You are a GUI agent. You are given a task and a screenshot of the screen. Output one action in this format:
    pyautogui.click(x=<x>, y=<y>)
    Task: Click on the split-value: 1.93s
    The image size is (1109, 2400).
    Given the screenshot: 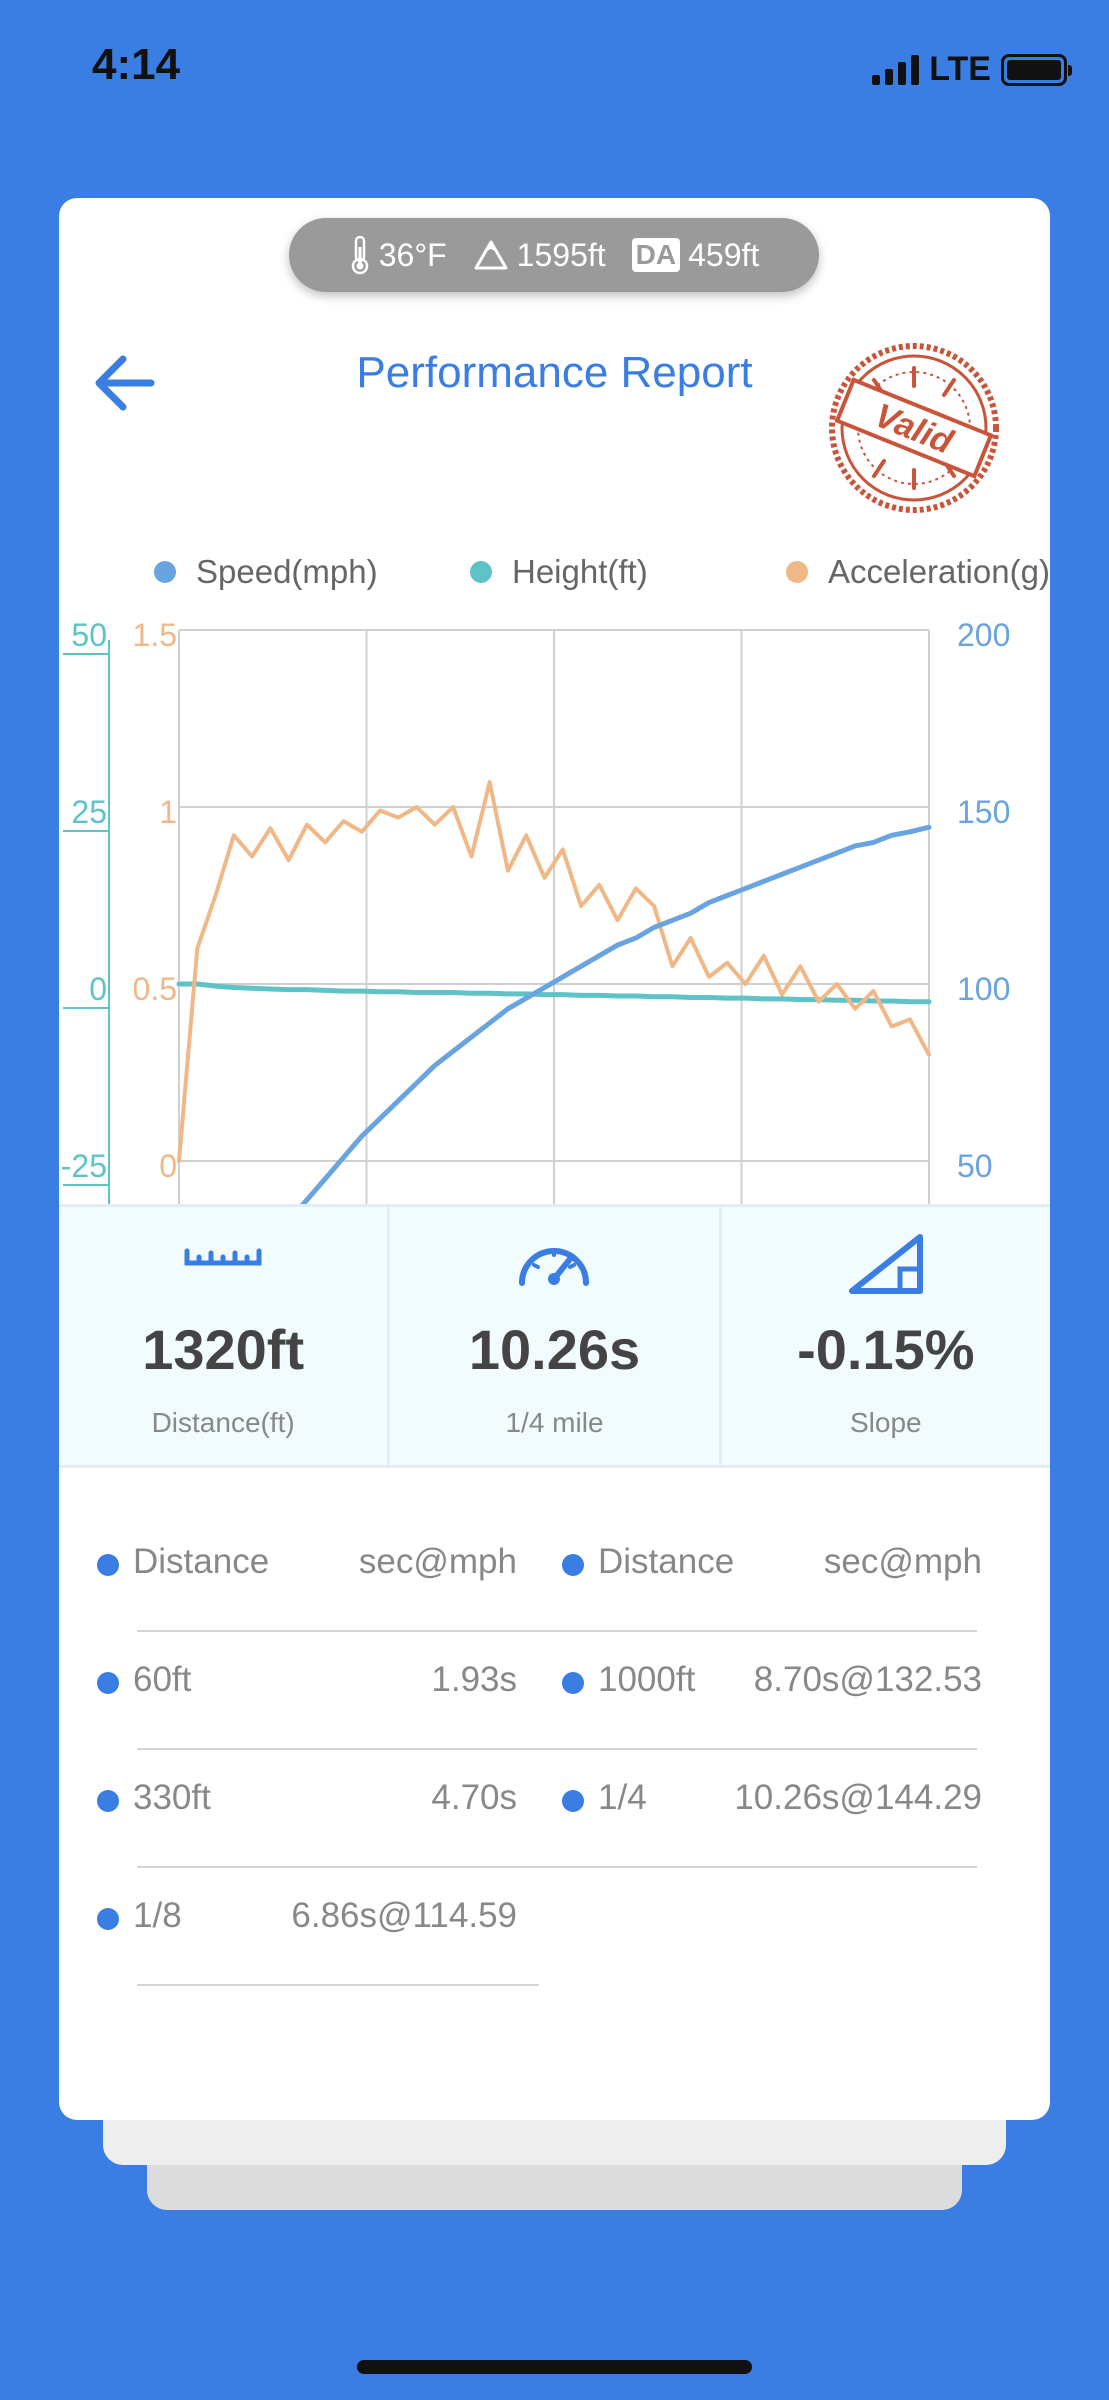 What is the action you would take?
    pyautogui.click(x=474, y=1679)
    